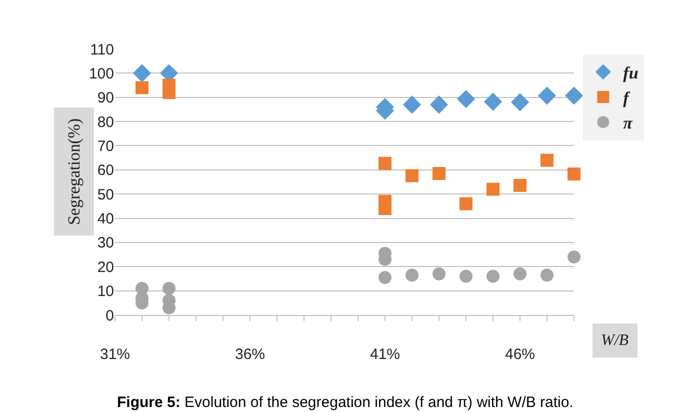 The height and width of the screenshot is (412, 681). Describe the element at coordinates (627, 98) in the screenshot. I see `legend-label: f` at that location.